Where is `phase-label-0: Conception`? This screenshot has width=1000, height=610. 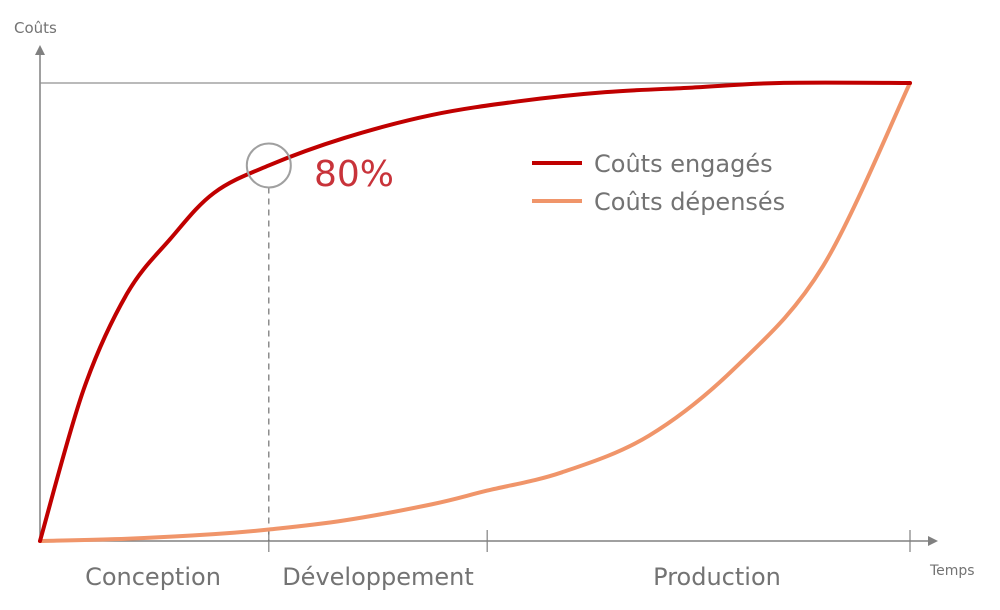 phase-label-0: Conception is located at coordinates (153, 577).